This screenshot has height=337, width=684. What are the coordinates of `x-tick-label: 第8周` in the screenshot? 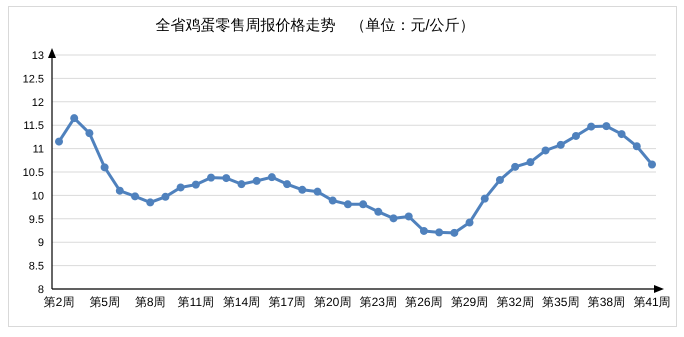 It's located at (150, 302).